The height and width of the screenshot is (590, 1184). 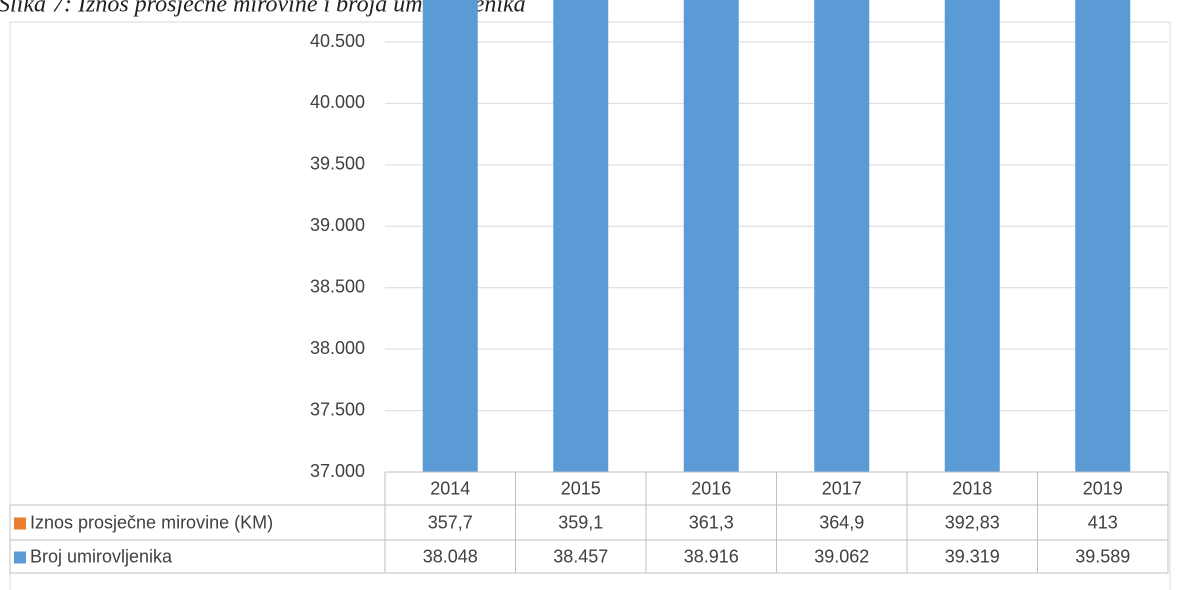 What do you see at coordinates (711, 556) in the screenshot?
I see `table-cell: 38.916` at bounding box center [711, 556].